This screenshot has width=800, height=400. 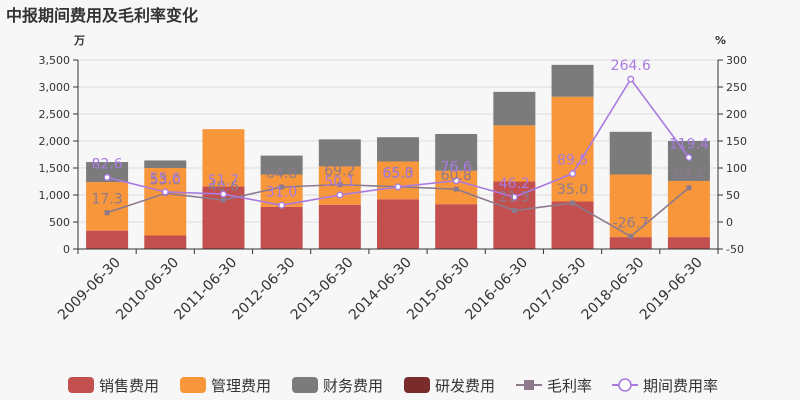 What do you see at coordinates (55, 60) in the screenshot?
I see `left-tick-label: 3,500` at bounding box center [55, 60].